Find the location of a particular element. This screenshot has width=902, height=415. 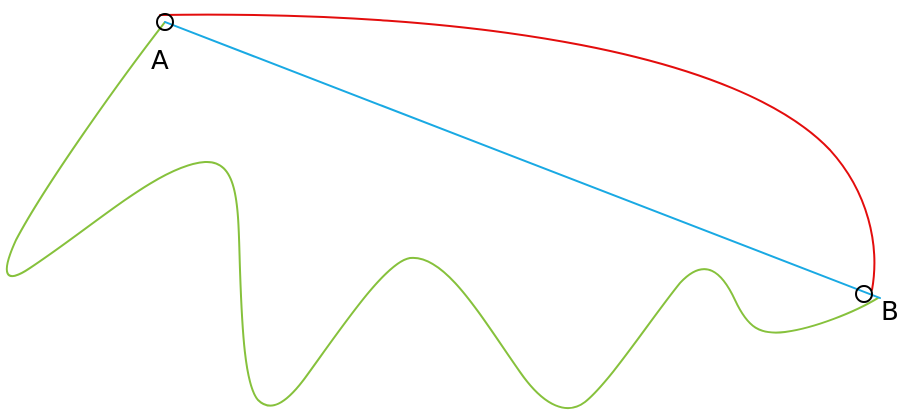

point-b-label: B is located at coordinates (890, 312).